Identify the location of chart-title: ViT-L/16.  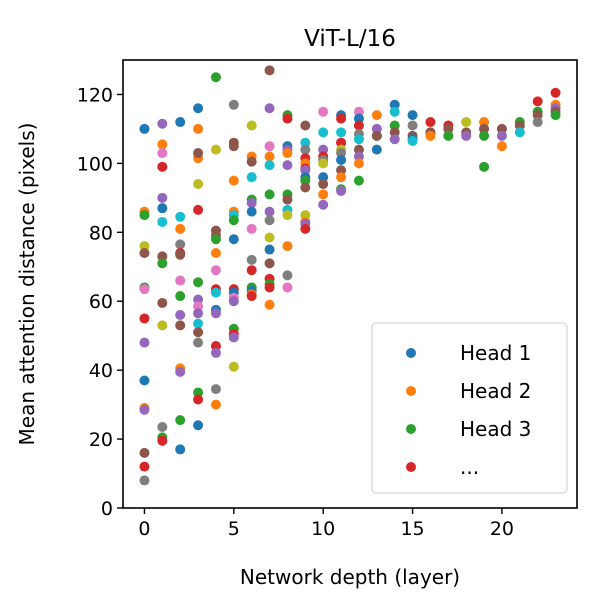
(350, 39).